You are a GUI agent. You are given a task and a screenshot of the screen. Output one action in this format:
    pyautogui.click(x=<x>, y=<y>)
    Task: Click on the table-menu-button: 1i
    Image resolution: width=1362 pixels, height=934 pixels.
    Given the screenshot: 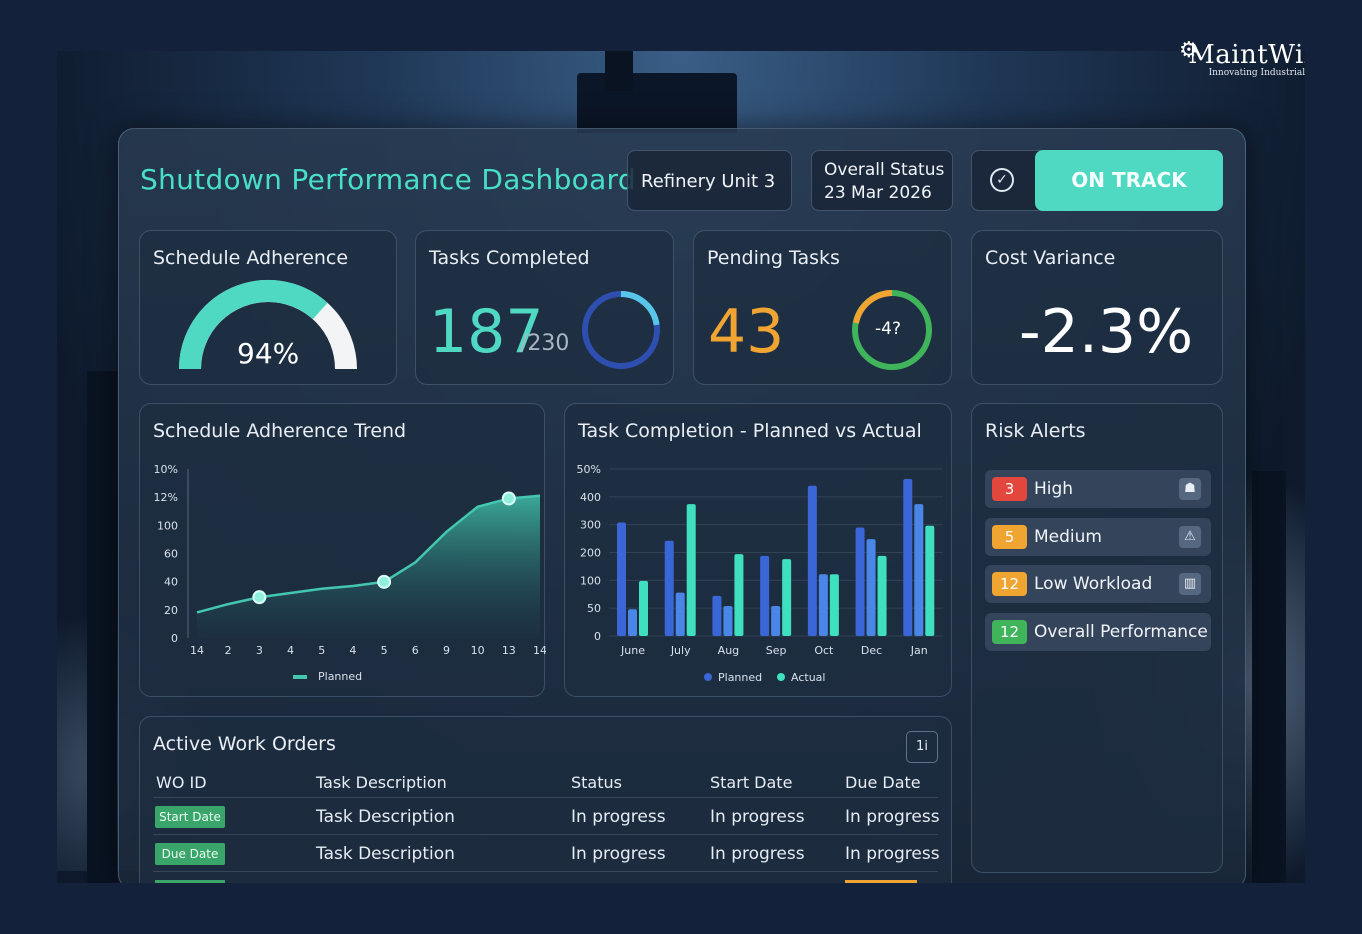 What is the action you would take?
    pyautogui.click(x=922, y=747)
    